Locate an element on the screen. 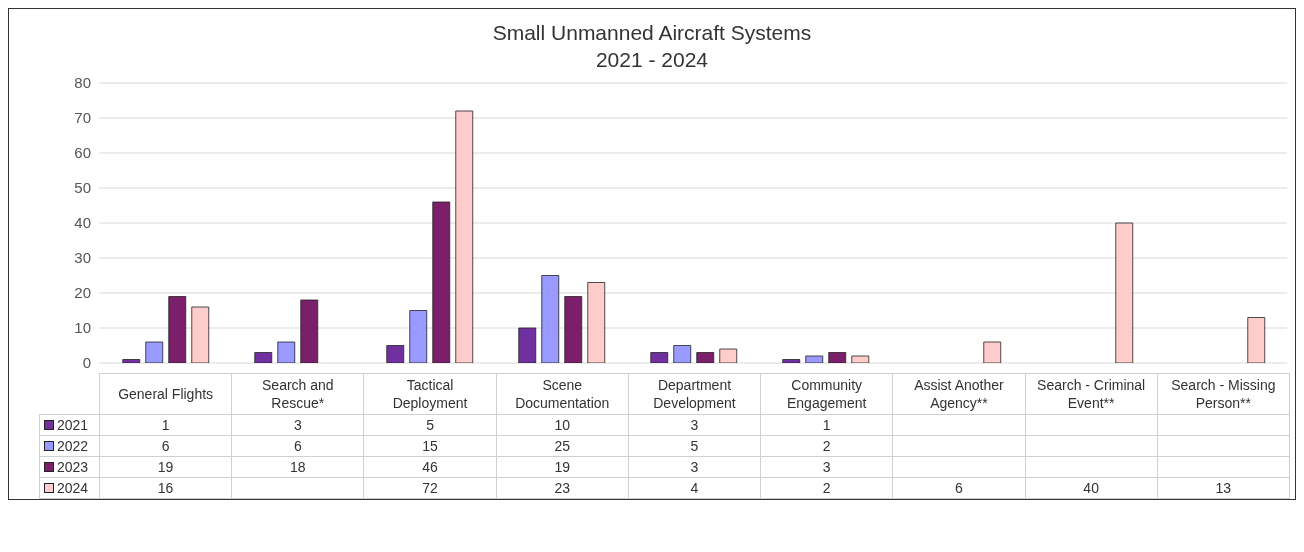 Image resolution: width=1304 pixels, height=552 pixels. x-tick-label: Scene Documentation is located at coordinates (562, 394).